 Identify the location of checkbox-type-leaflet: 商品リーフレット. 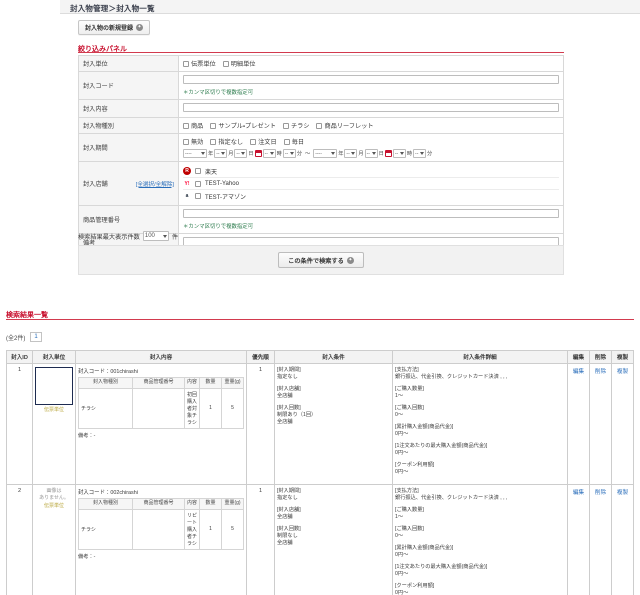
(345, 125).